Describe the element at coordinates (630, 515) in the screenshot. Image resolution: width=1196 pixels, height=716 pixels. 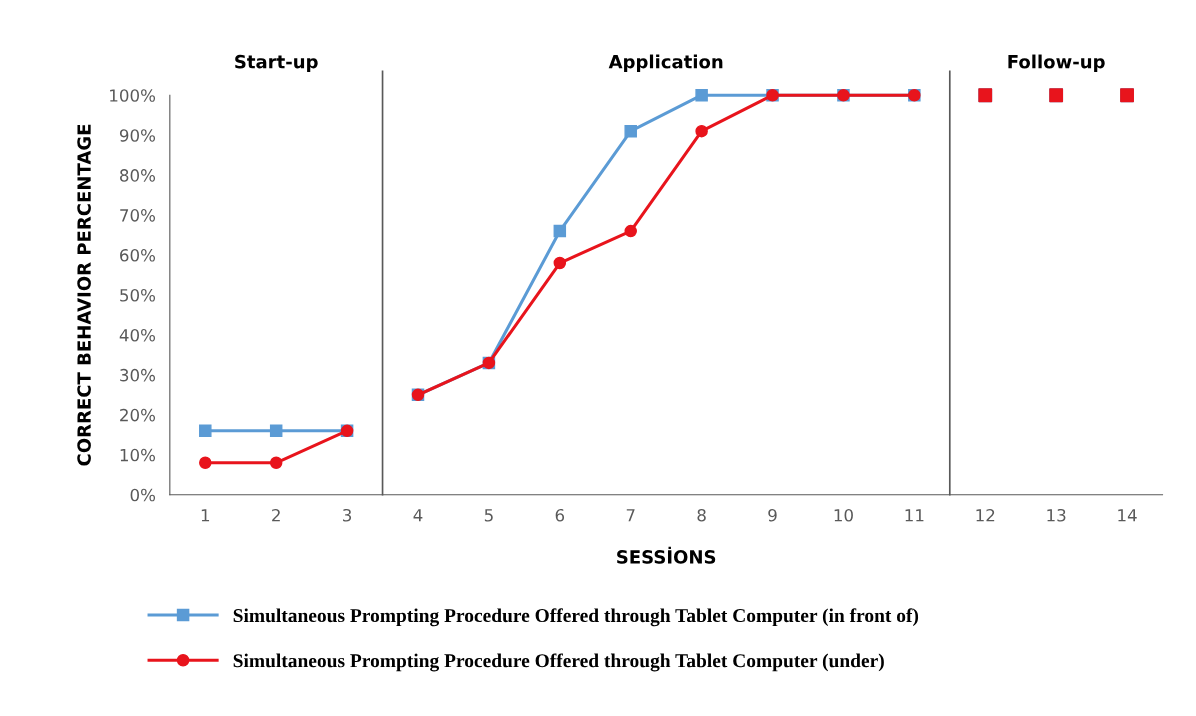
I see `x-tick-label: 7` at that location.